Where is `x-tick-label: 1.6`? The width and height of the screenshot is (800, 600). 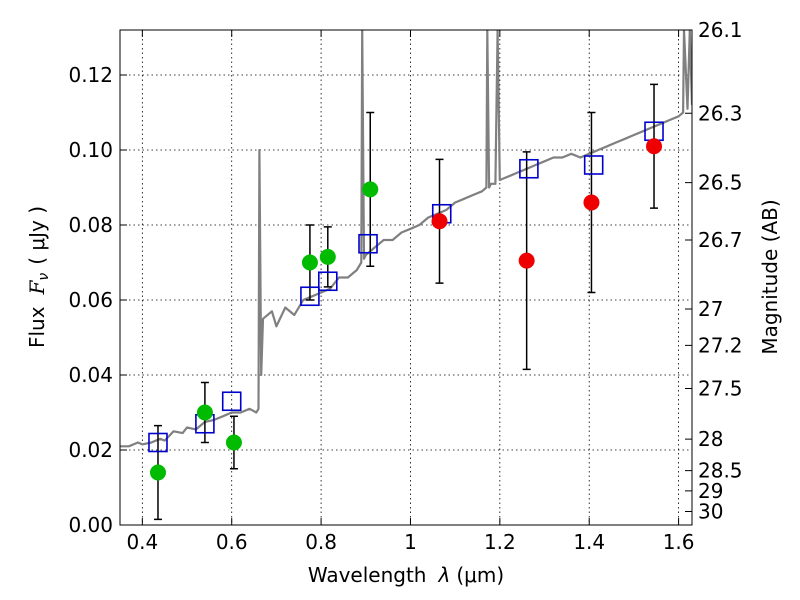
x-tick-label: 1.6 is located at coordinates (679, 542).